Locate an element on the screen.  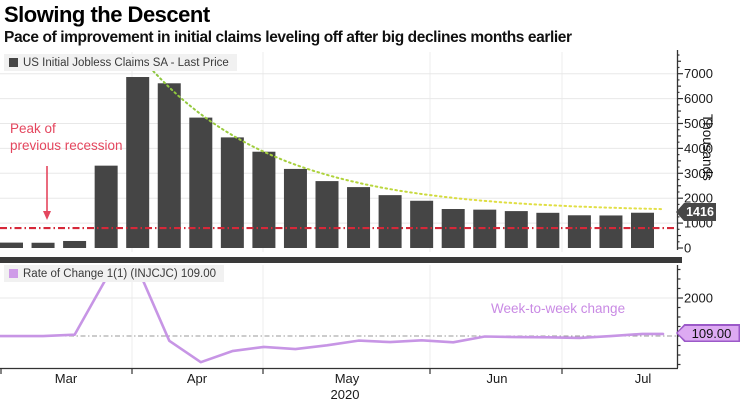
bar-series-marker-icon is located at coordinates (13, 62).